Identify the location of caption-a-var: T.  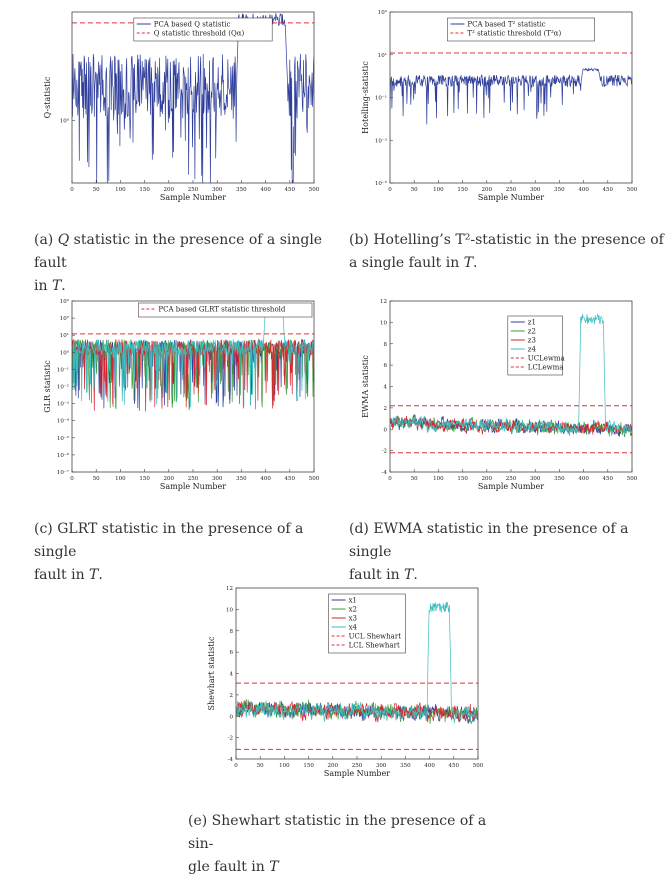
(56, 286).